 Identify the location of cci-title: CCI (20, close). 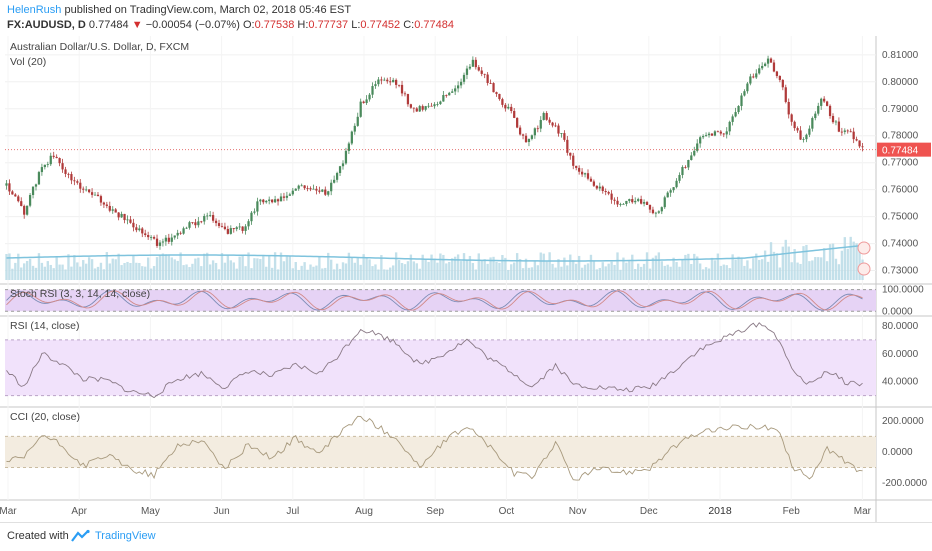
(45, 417).